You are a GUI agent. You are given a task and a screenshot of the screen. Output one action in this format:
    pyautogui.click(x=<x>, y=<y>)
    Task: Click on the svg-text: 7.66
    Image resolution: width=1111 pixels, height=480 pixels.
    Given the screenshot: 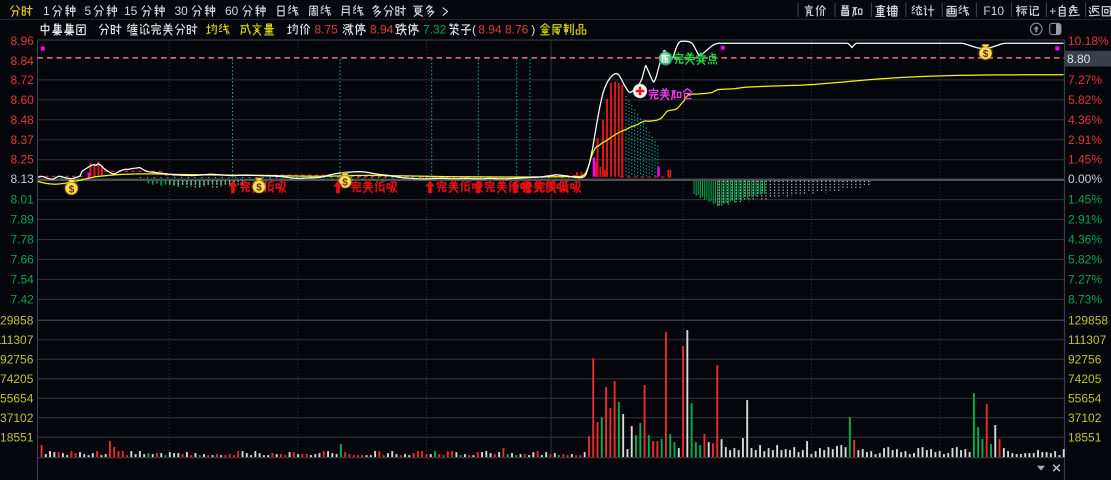 What is the action you would take?
    pyautogui.click(x=22, y=259)
    